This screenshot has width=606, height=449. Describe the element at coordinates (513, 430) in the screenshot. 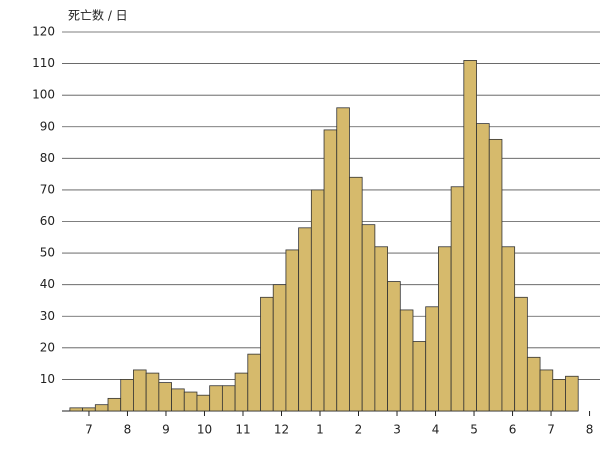

I see `x-tick-label: 6` at that location.